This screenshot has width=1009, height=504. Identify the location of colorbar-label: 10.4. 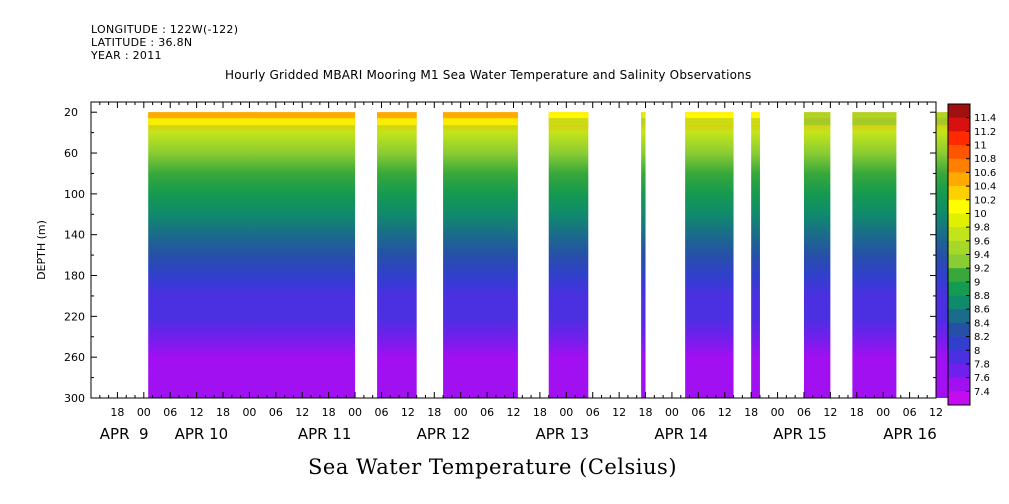
(985, 187).